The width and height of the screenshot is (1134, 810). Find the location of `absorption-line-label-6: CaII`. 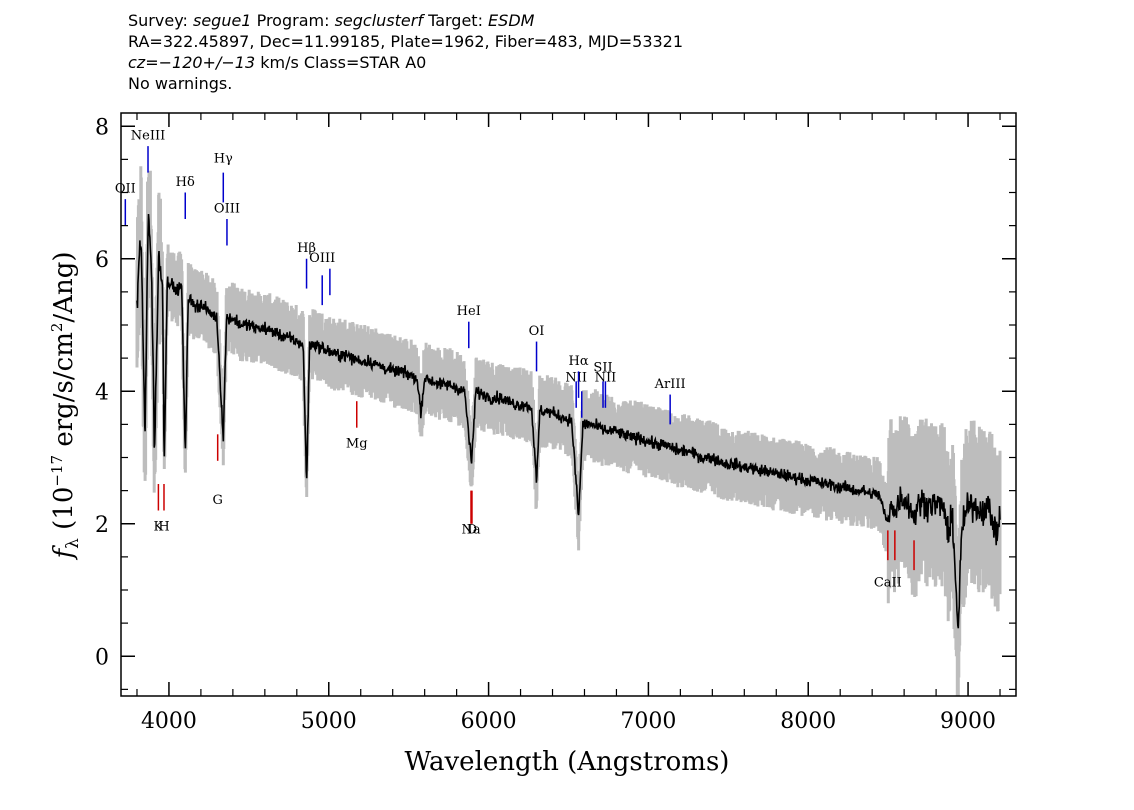

absorption-line-label-6: CaII is located at coordinates (888, 583).